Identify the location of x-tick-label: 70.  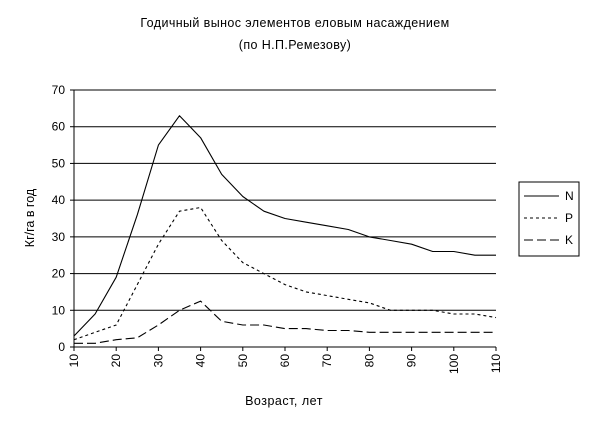
(327, 361).